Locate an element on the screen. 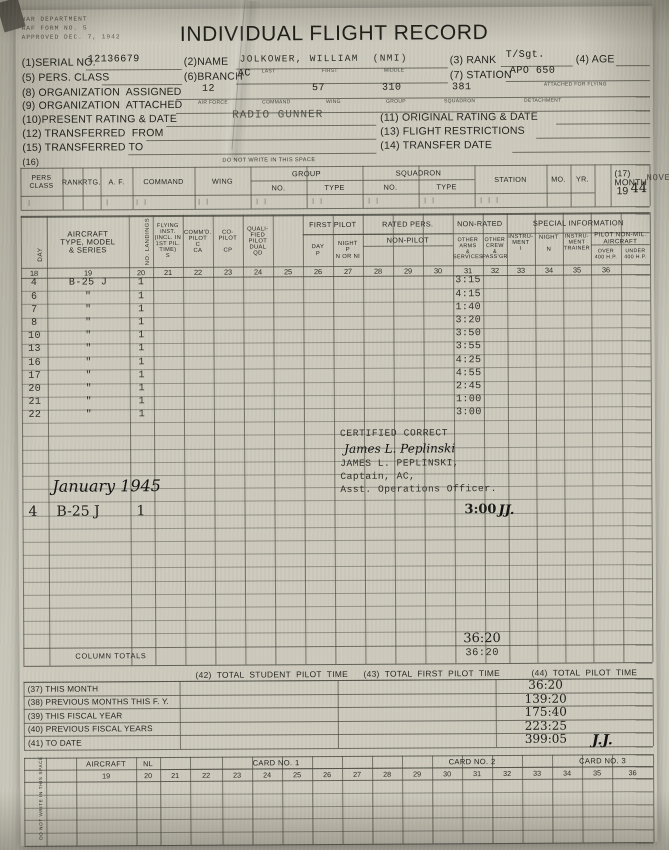 This screenshot has width=669, height=850. certifier-title: Asst. Operations Officer. is located at coordinates (418, 489).